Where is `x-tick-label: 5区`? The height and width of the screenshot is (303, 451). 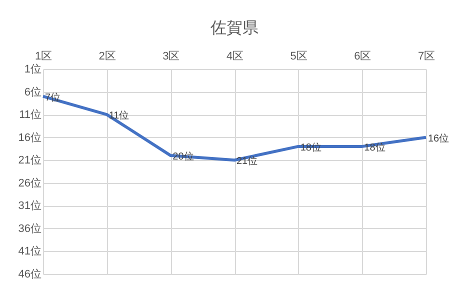 x-tick-label: 5区 is located at coordinates (299, 56).